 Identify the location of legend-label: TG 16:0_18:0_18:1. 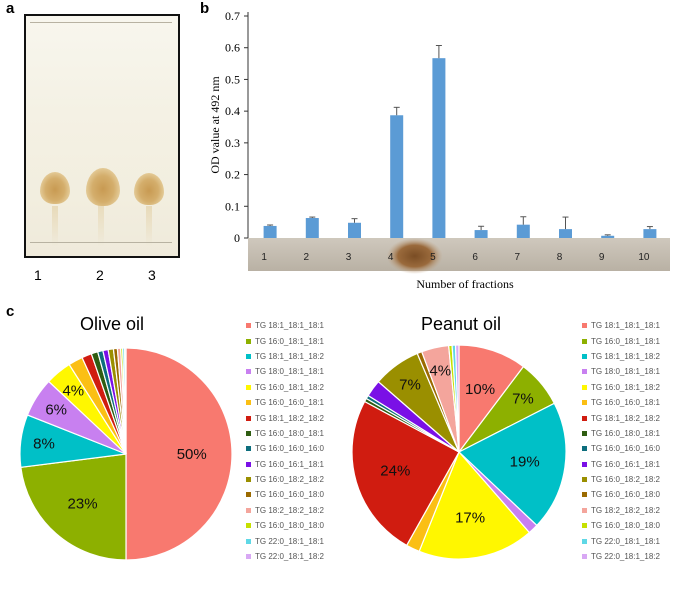
(289, 433).